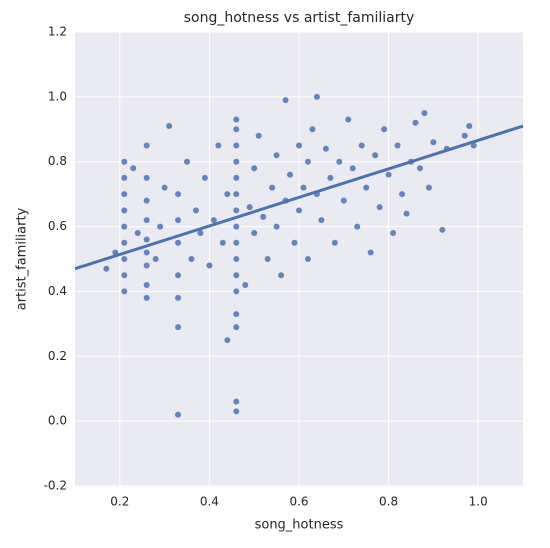  Describe the element at coordinates (298, 502) in the screenshot. I see `x-tick-label: 0.6` at that location.